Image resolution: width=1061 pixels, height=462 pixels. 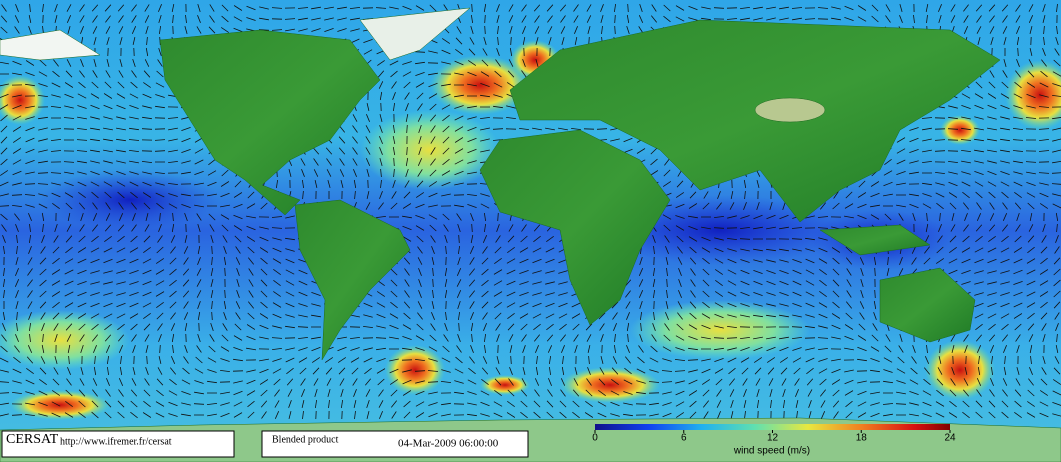 What do you see at coordinates (773, 438) in the screenshot?
I see `colorbar-tick-label: 12` at bounding box center [773, 438].